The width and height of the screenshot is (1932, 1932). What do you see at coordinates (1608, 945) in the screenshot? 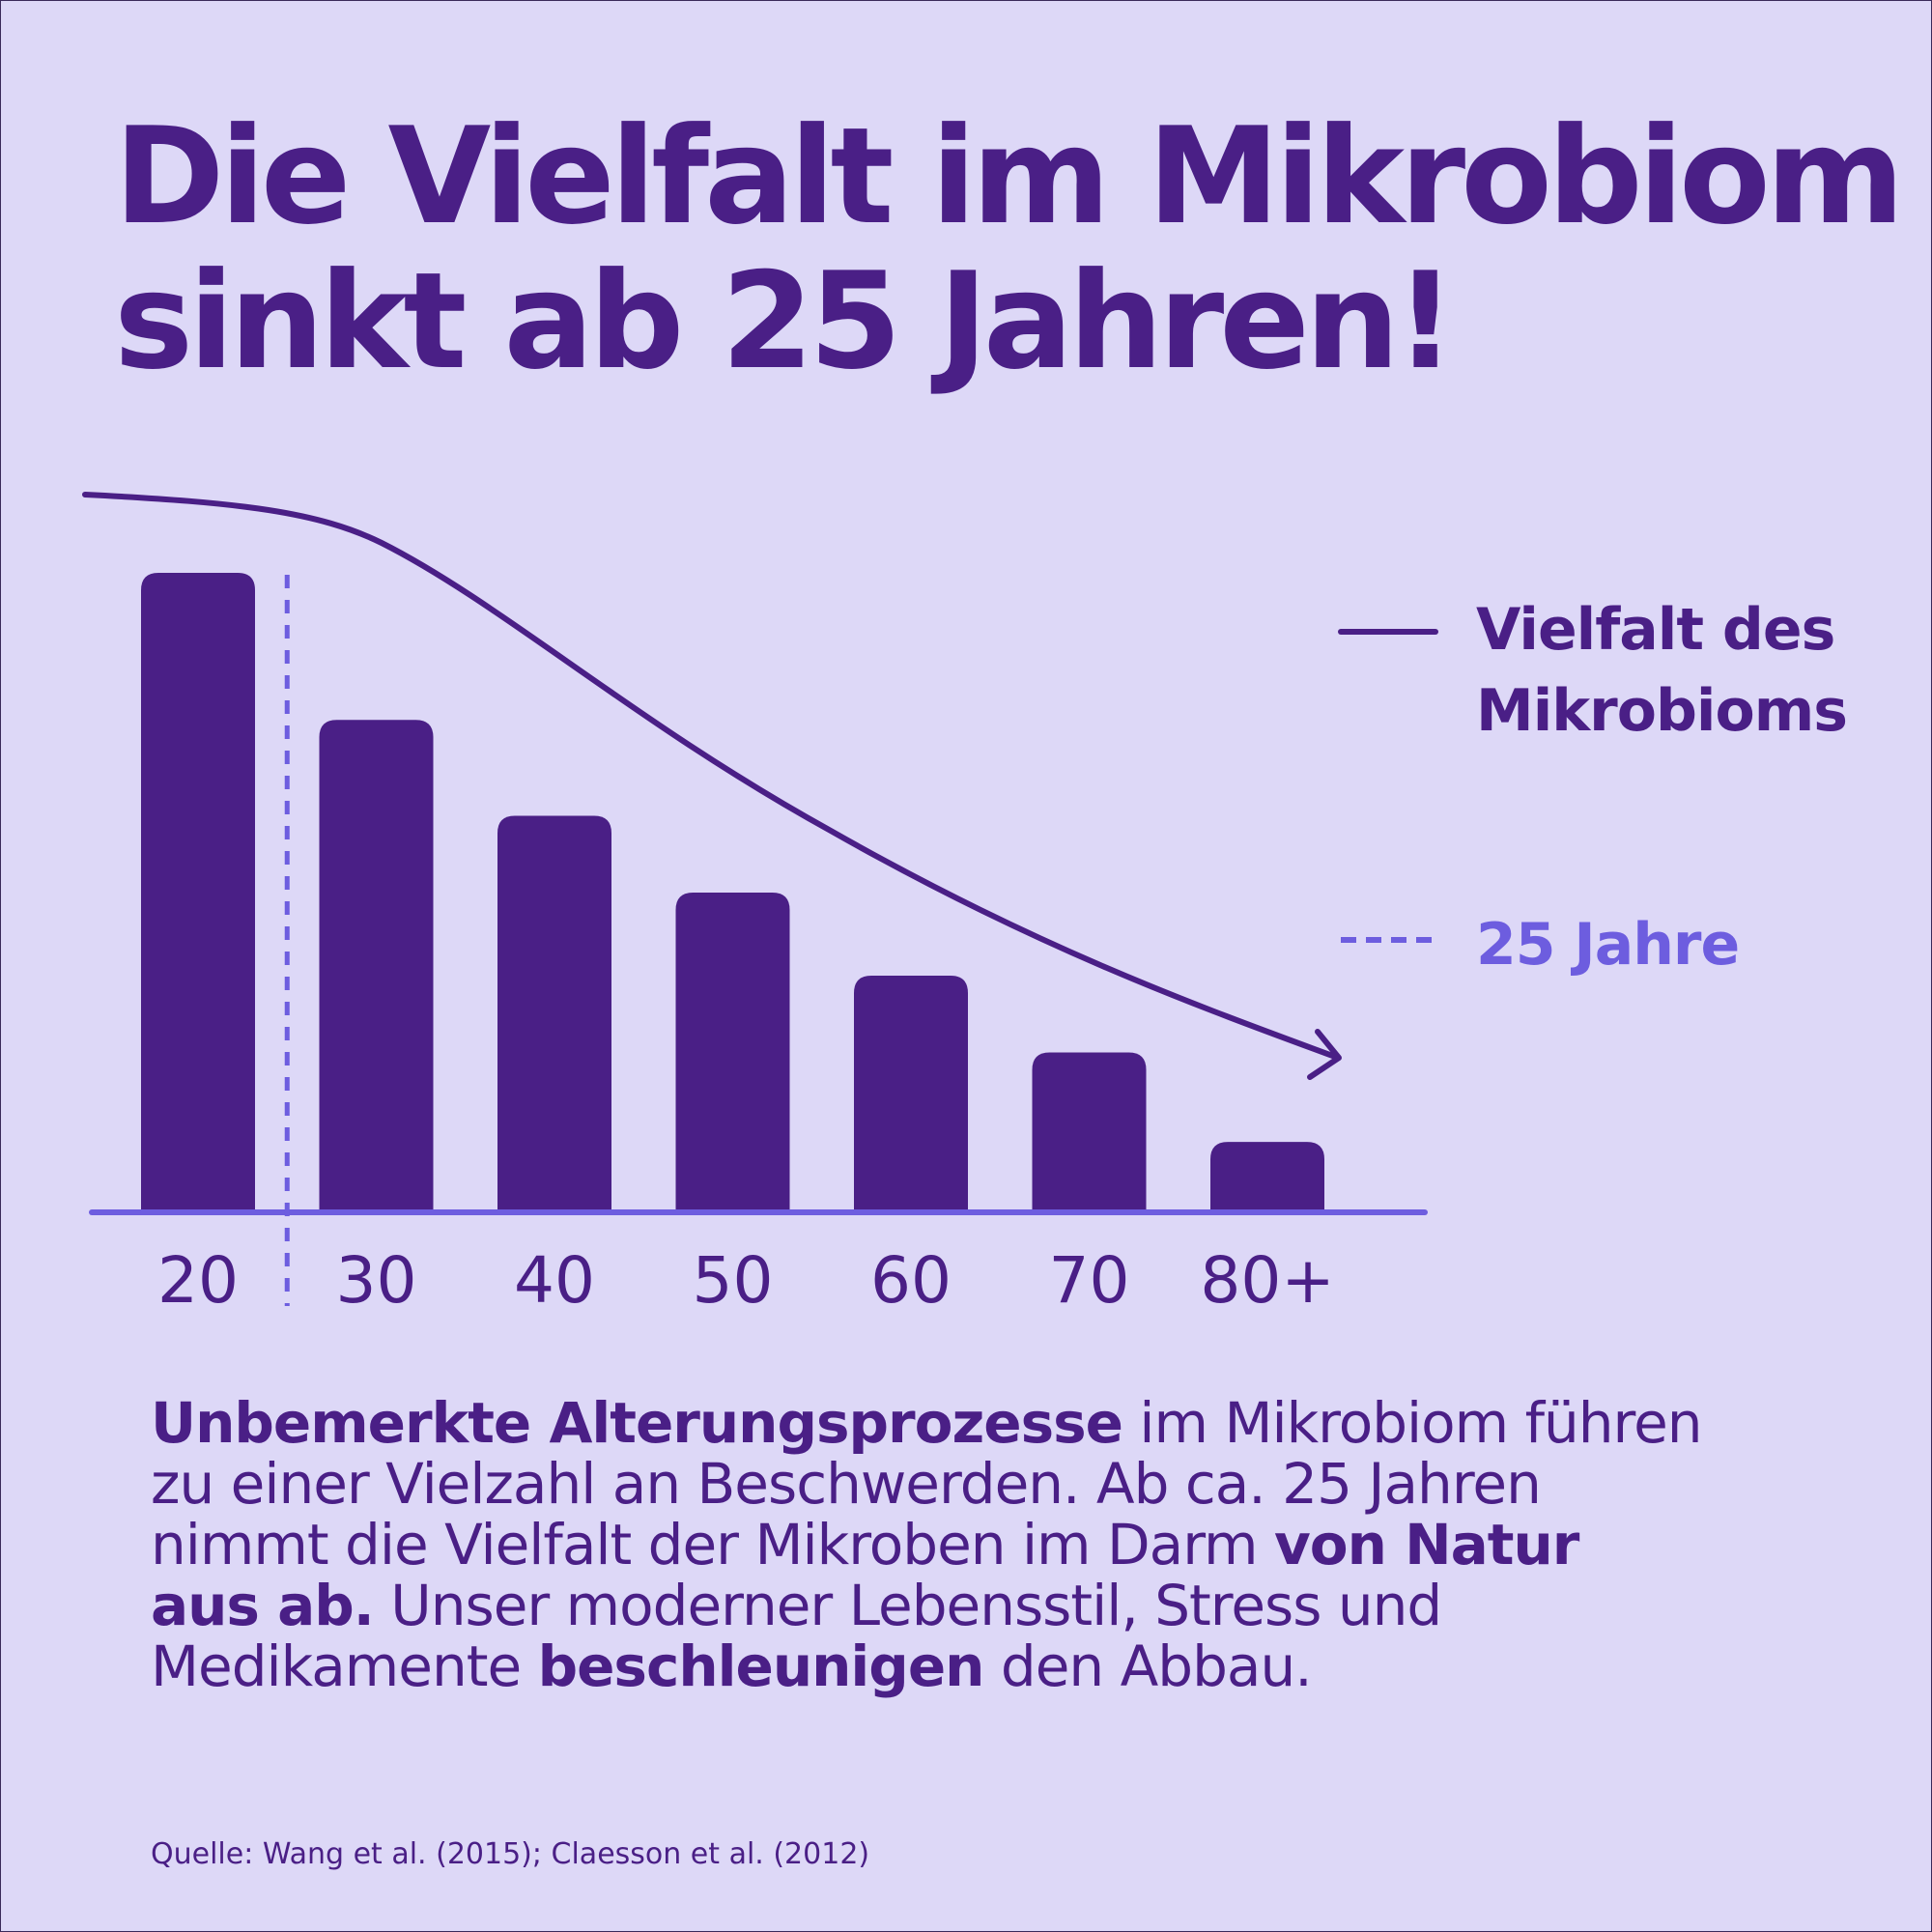
I see `legend-marker-label: 25 Jahre` at bounding box center [1608, 945].